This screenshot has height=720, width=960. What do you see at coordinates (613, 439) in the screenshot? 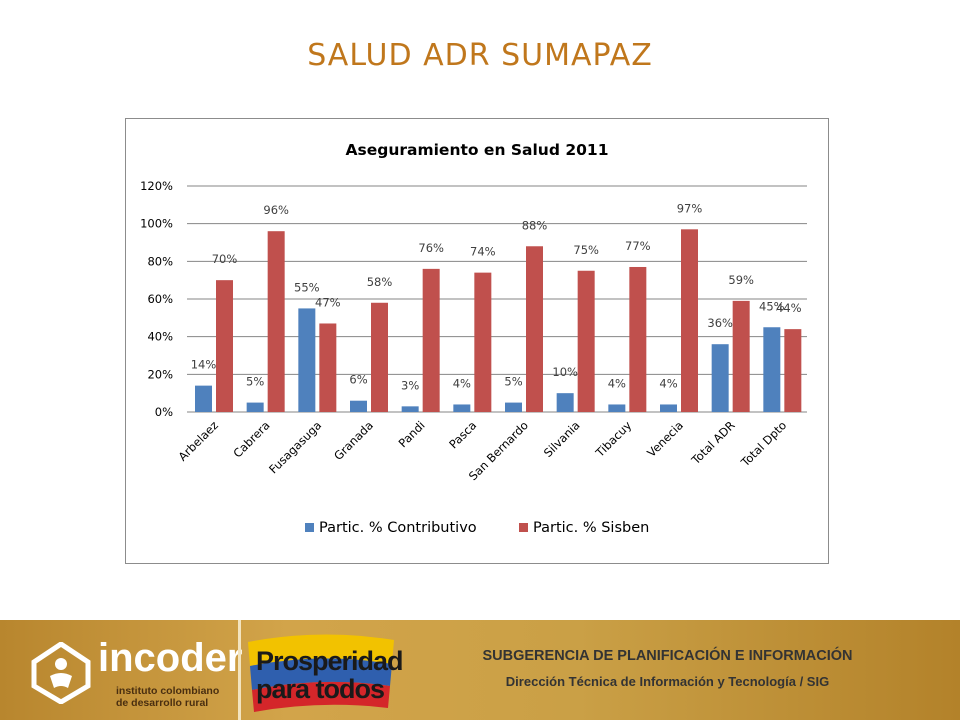
I see `category-label: Tibacuy` at bounding box center [613, 439].